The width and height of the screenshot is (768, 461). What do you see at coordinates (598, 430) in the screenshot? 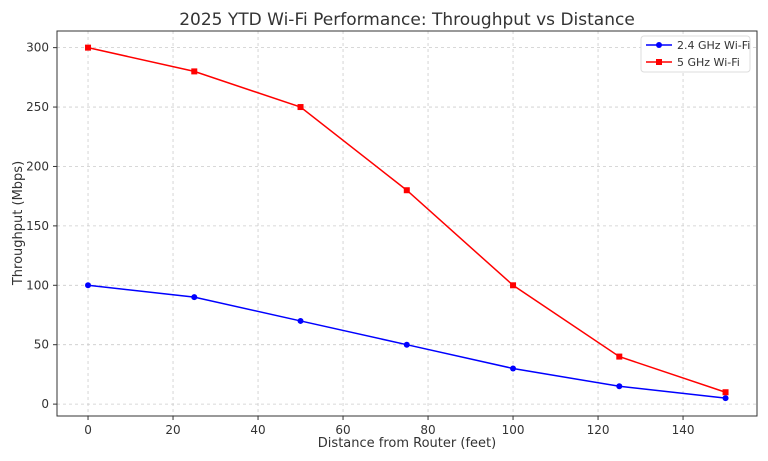
I see `x-tick-label: 120` at bounding box center [598, 430].